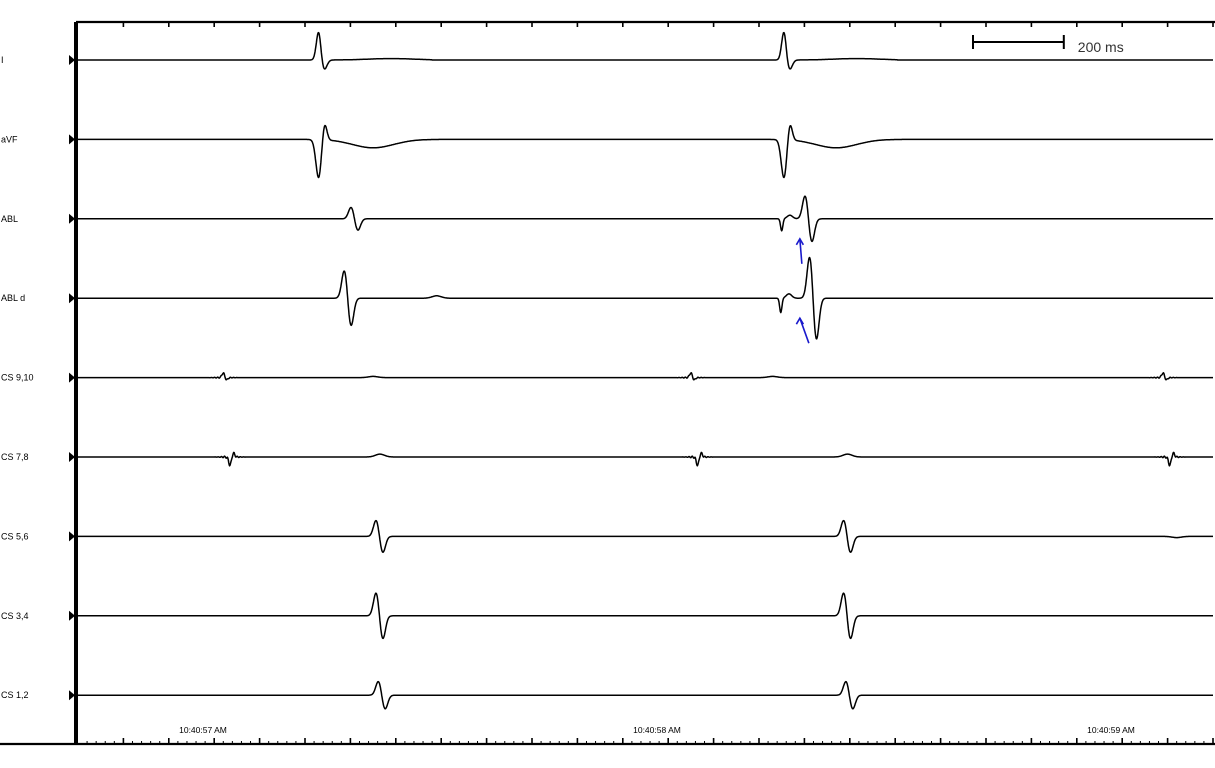  I want to click on time-label: 10:40:59 AM, so click(1111, 730).